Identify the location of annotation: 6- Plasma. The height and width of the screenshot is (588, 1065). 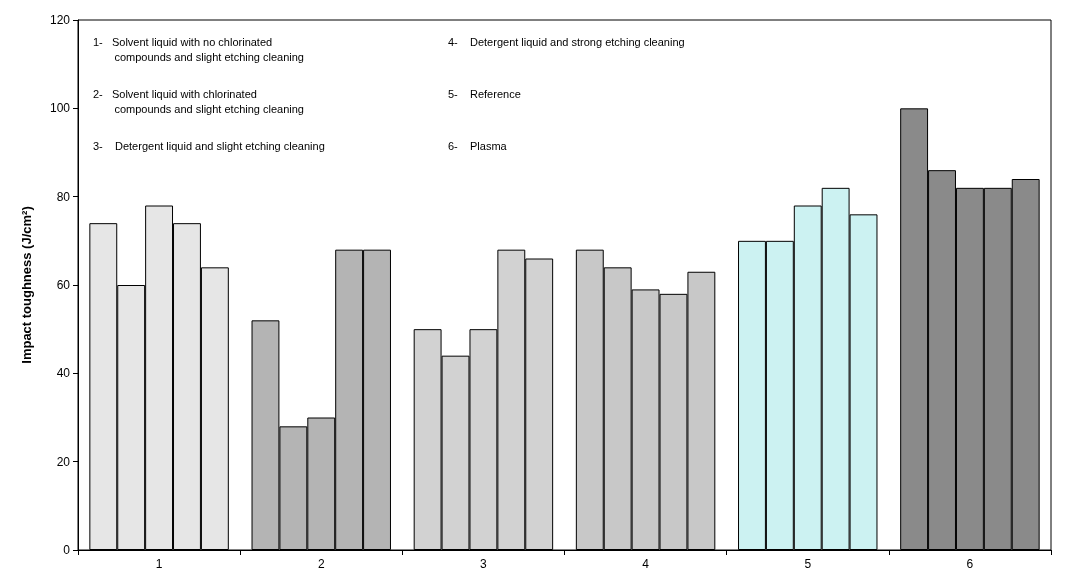
(478, 145).